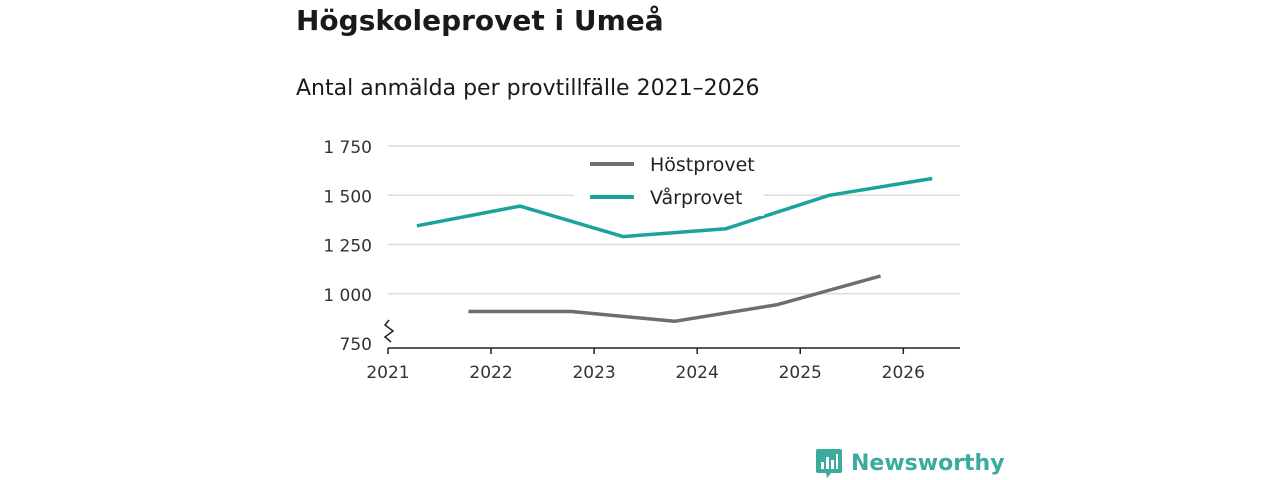  Describe the element at coordinates (696, 197) in the screenshot. I see `legend-label: Vårprovet` at that location.